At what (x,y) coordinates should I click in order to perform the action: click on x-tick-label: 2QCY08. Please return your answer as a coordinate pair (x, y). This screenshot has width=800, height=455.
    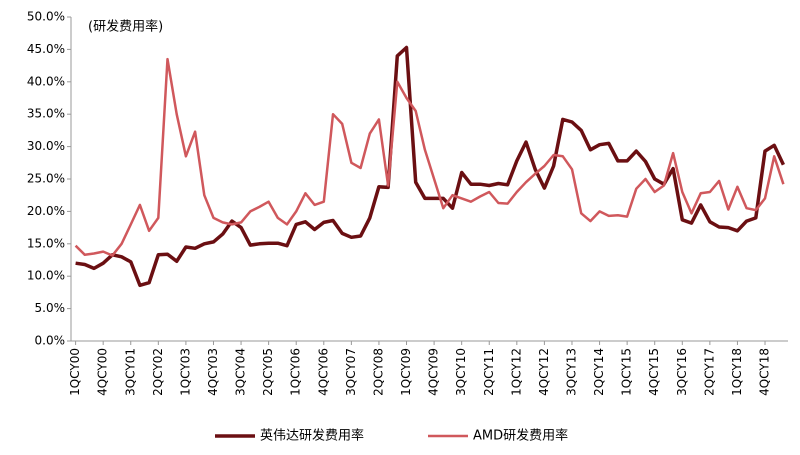
    Looking at the image, I should click on (378, 372).